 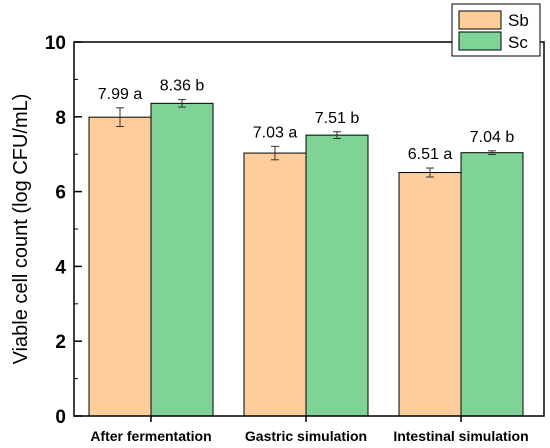 What do you see at coordinates (55, 43) in the screenshot?
I see `y-tick-label: 10` at bounding box center [55, 43].